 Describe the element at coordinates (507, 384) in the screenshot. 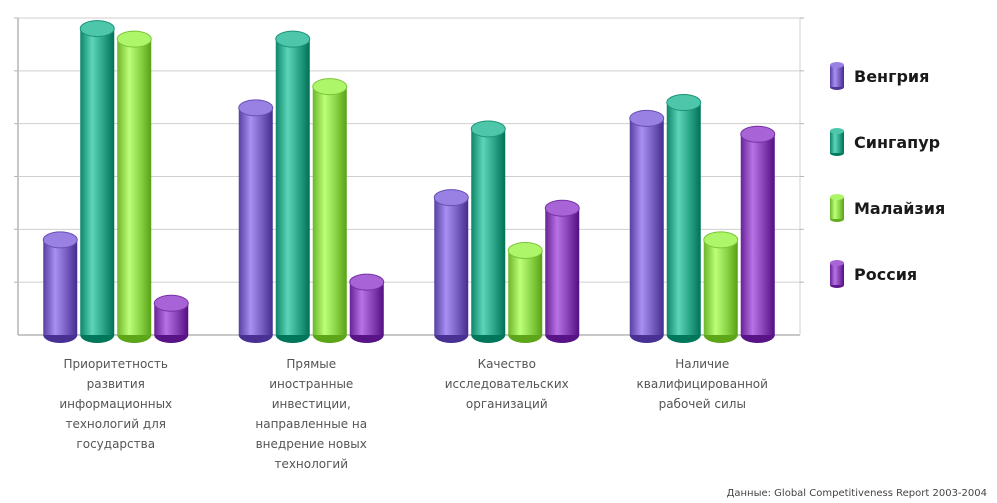

I see `category-label: Качество исследовательских организаций` at that location.